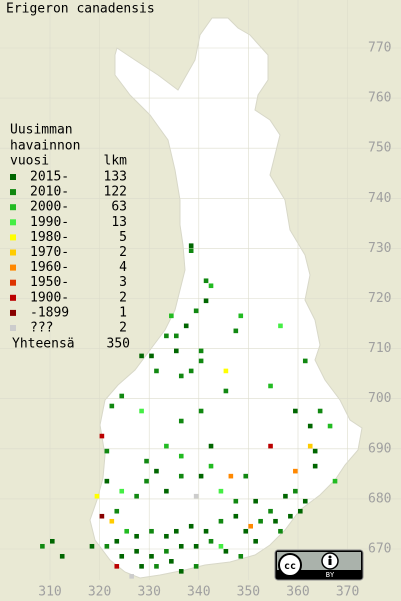 The image size is (401, 601). What do you see at coordinates (118, 344) in the screenshot?
I see `legend-total: 350` at bounding box center [118, 344].